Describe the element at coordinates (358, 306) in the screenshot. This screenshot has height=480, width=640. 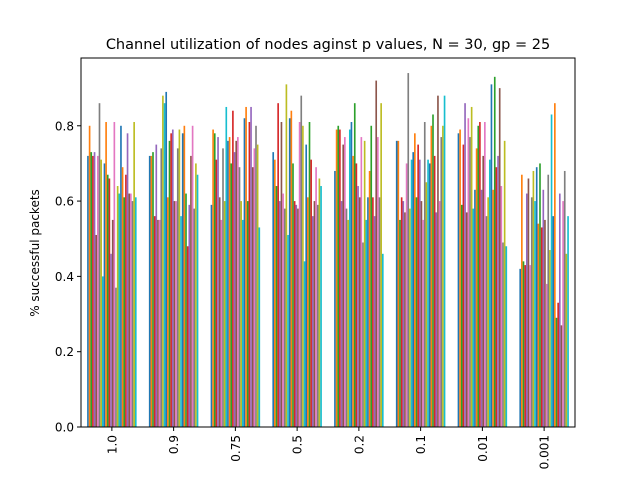
I see `bar-0.2-15` at that location.